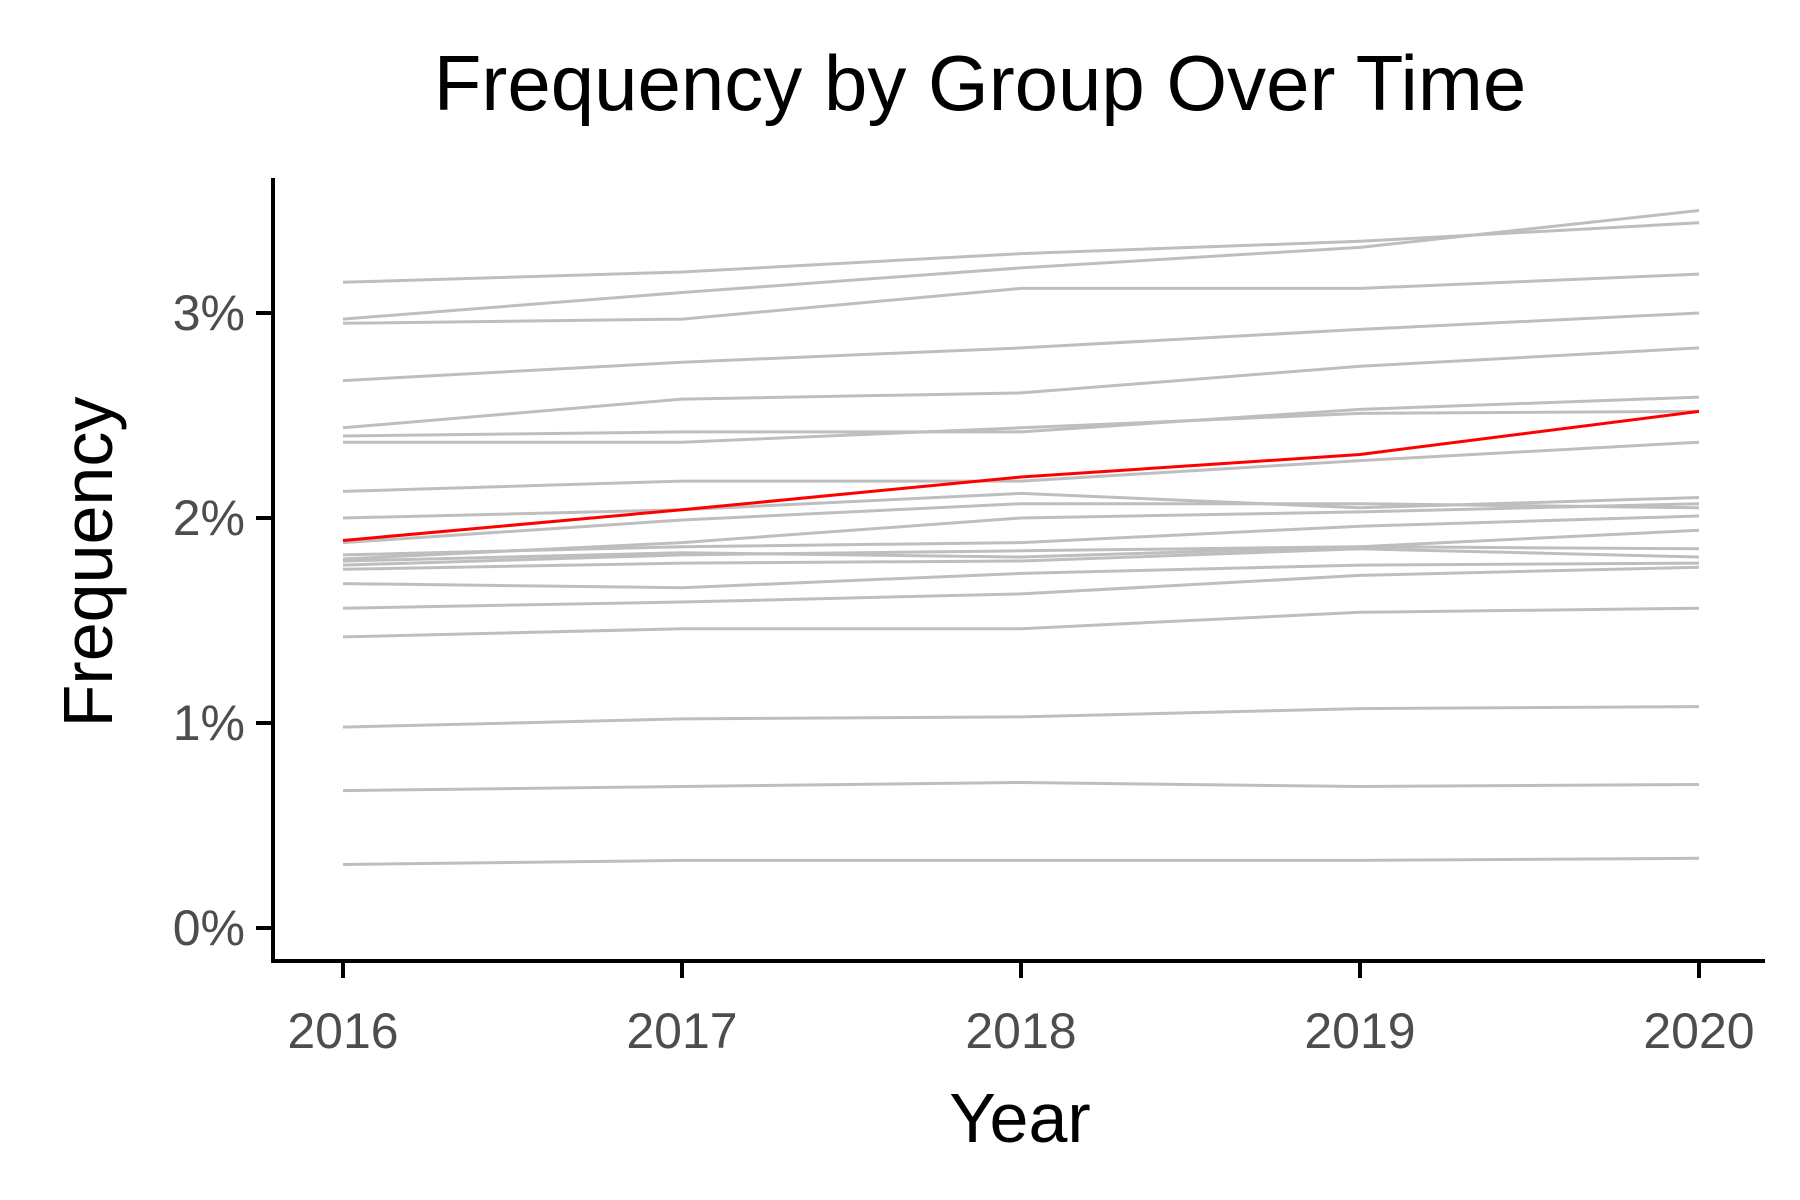  What do you see at coordinates (209, 518) in the screenshot?
I see `y-tick-label: 2%` at bounding box center [209, 518].